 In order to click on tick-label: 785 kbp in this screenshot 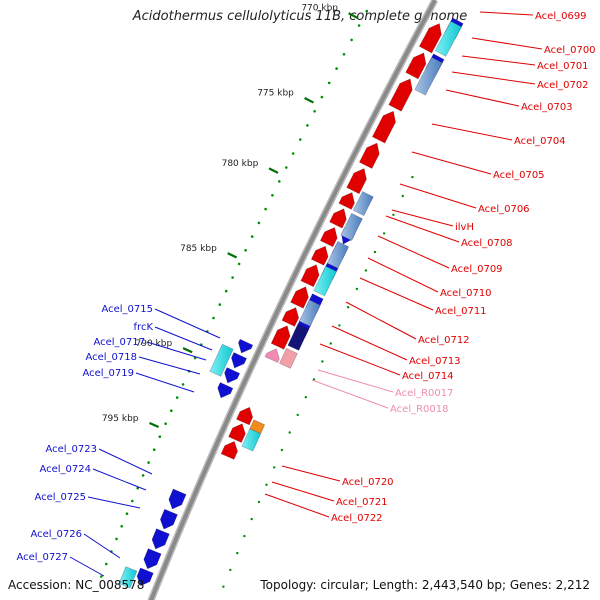, I will do `click(198, 249)`.